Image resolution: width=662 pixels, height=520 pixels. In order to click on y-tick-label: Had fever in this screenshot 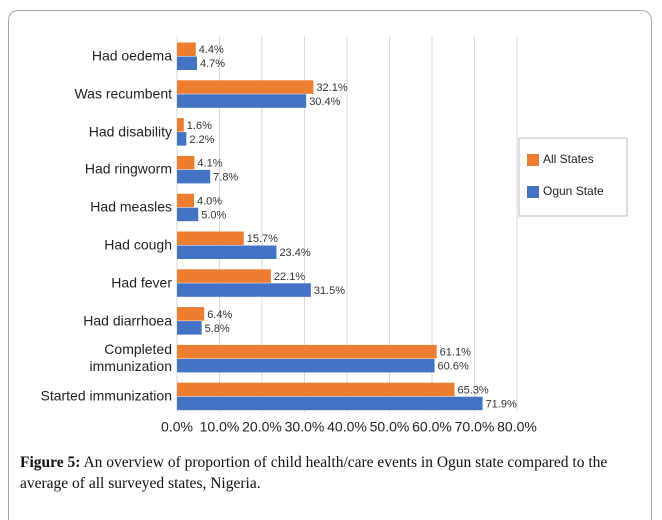, I will do `click(141, 282)`.